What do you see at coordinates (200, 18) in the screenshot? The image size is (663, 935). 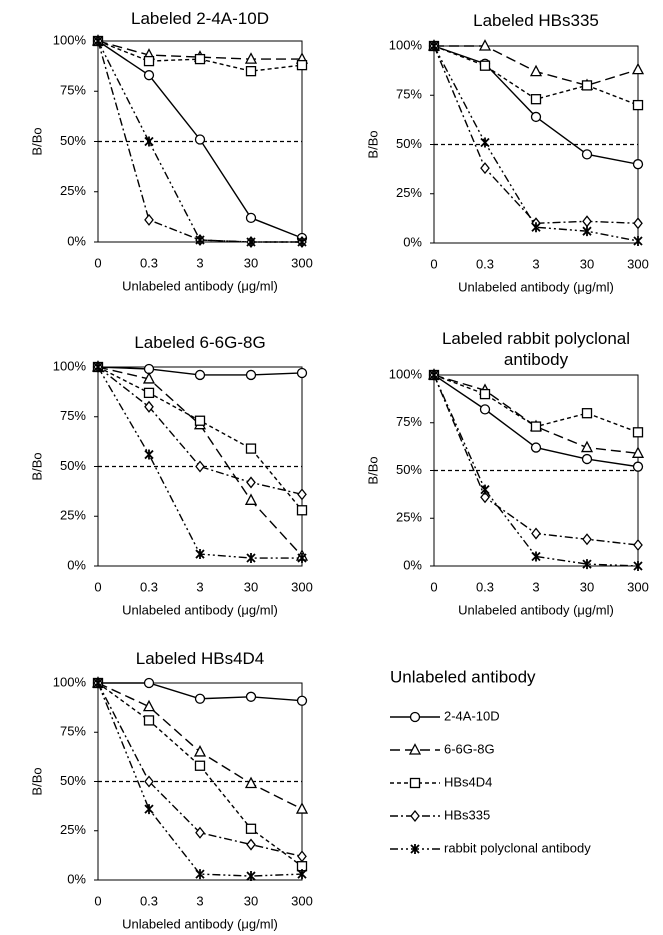 I see `chart-title: Labeled 2-4A-10D` at bounding box center [200, 18].